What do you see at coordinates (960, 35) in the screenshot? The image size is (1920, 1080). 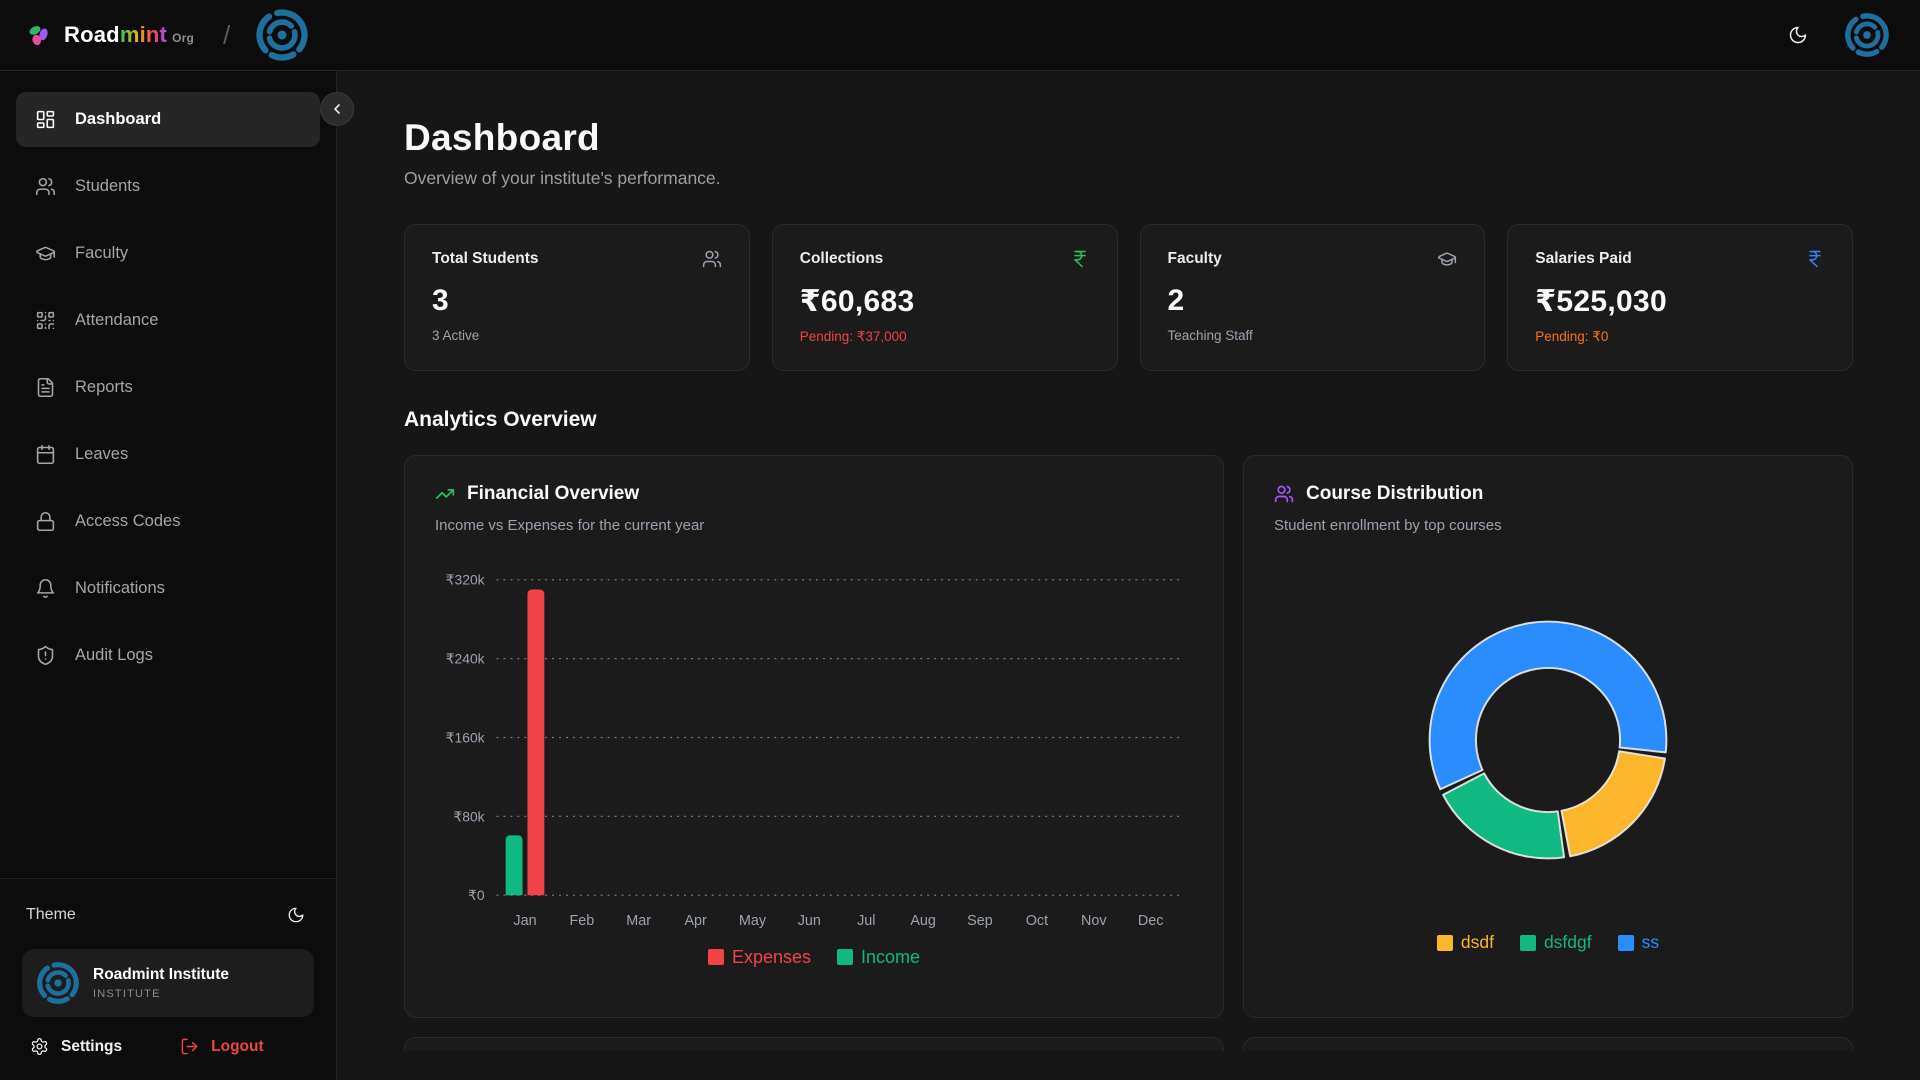 I see `topbar: Roadmint Org /` at bounding box center [960, 35].